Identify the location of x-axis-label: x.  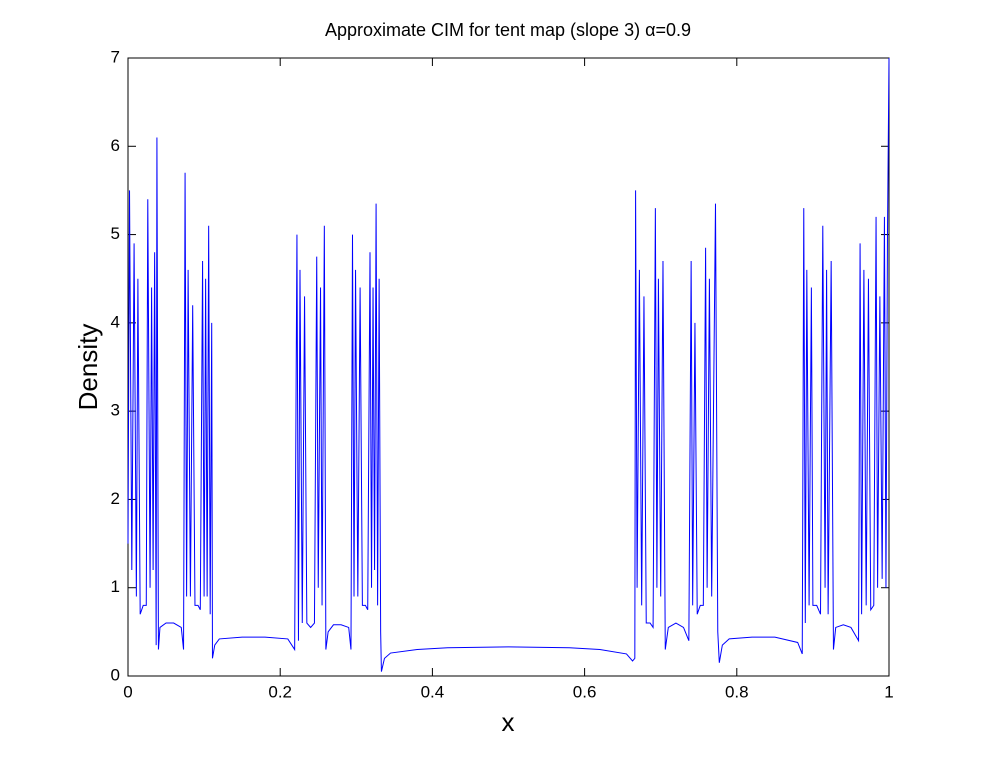
(508, 722).